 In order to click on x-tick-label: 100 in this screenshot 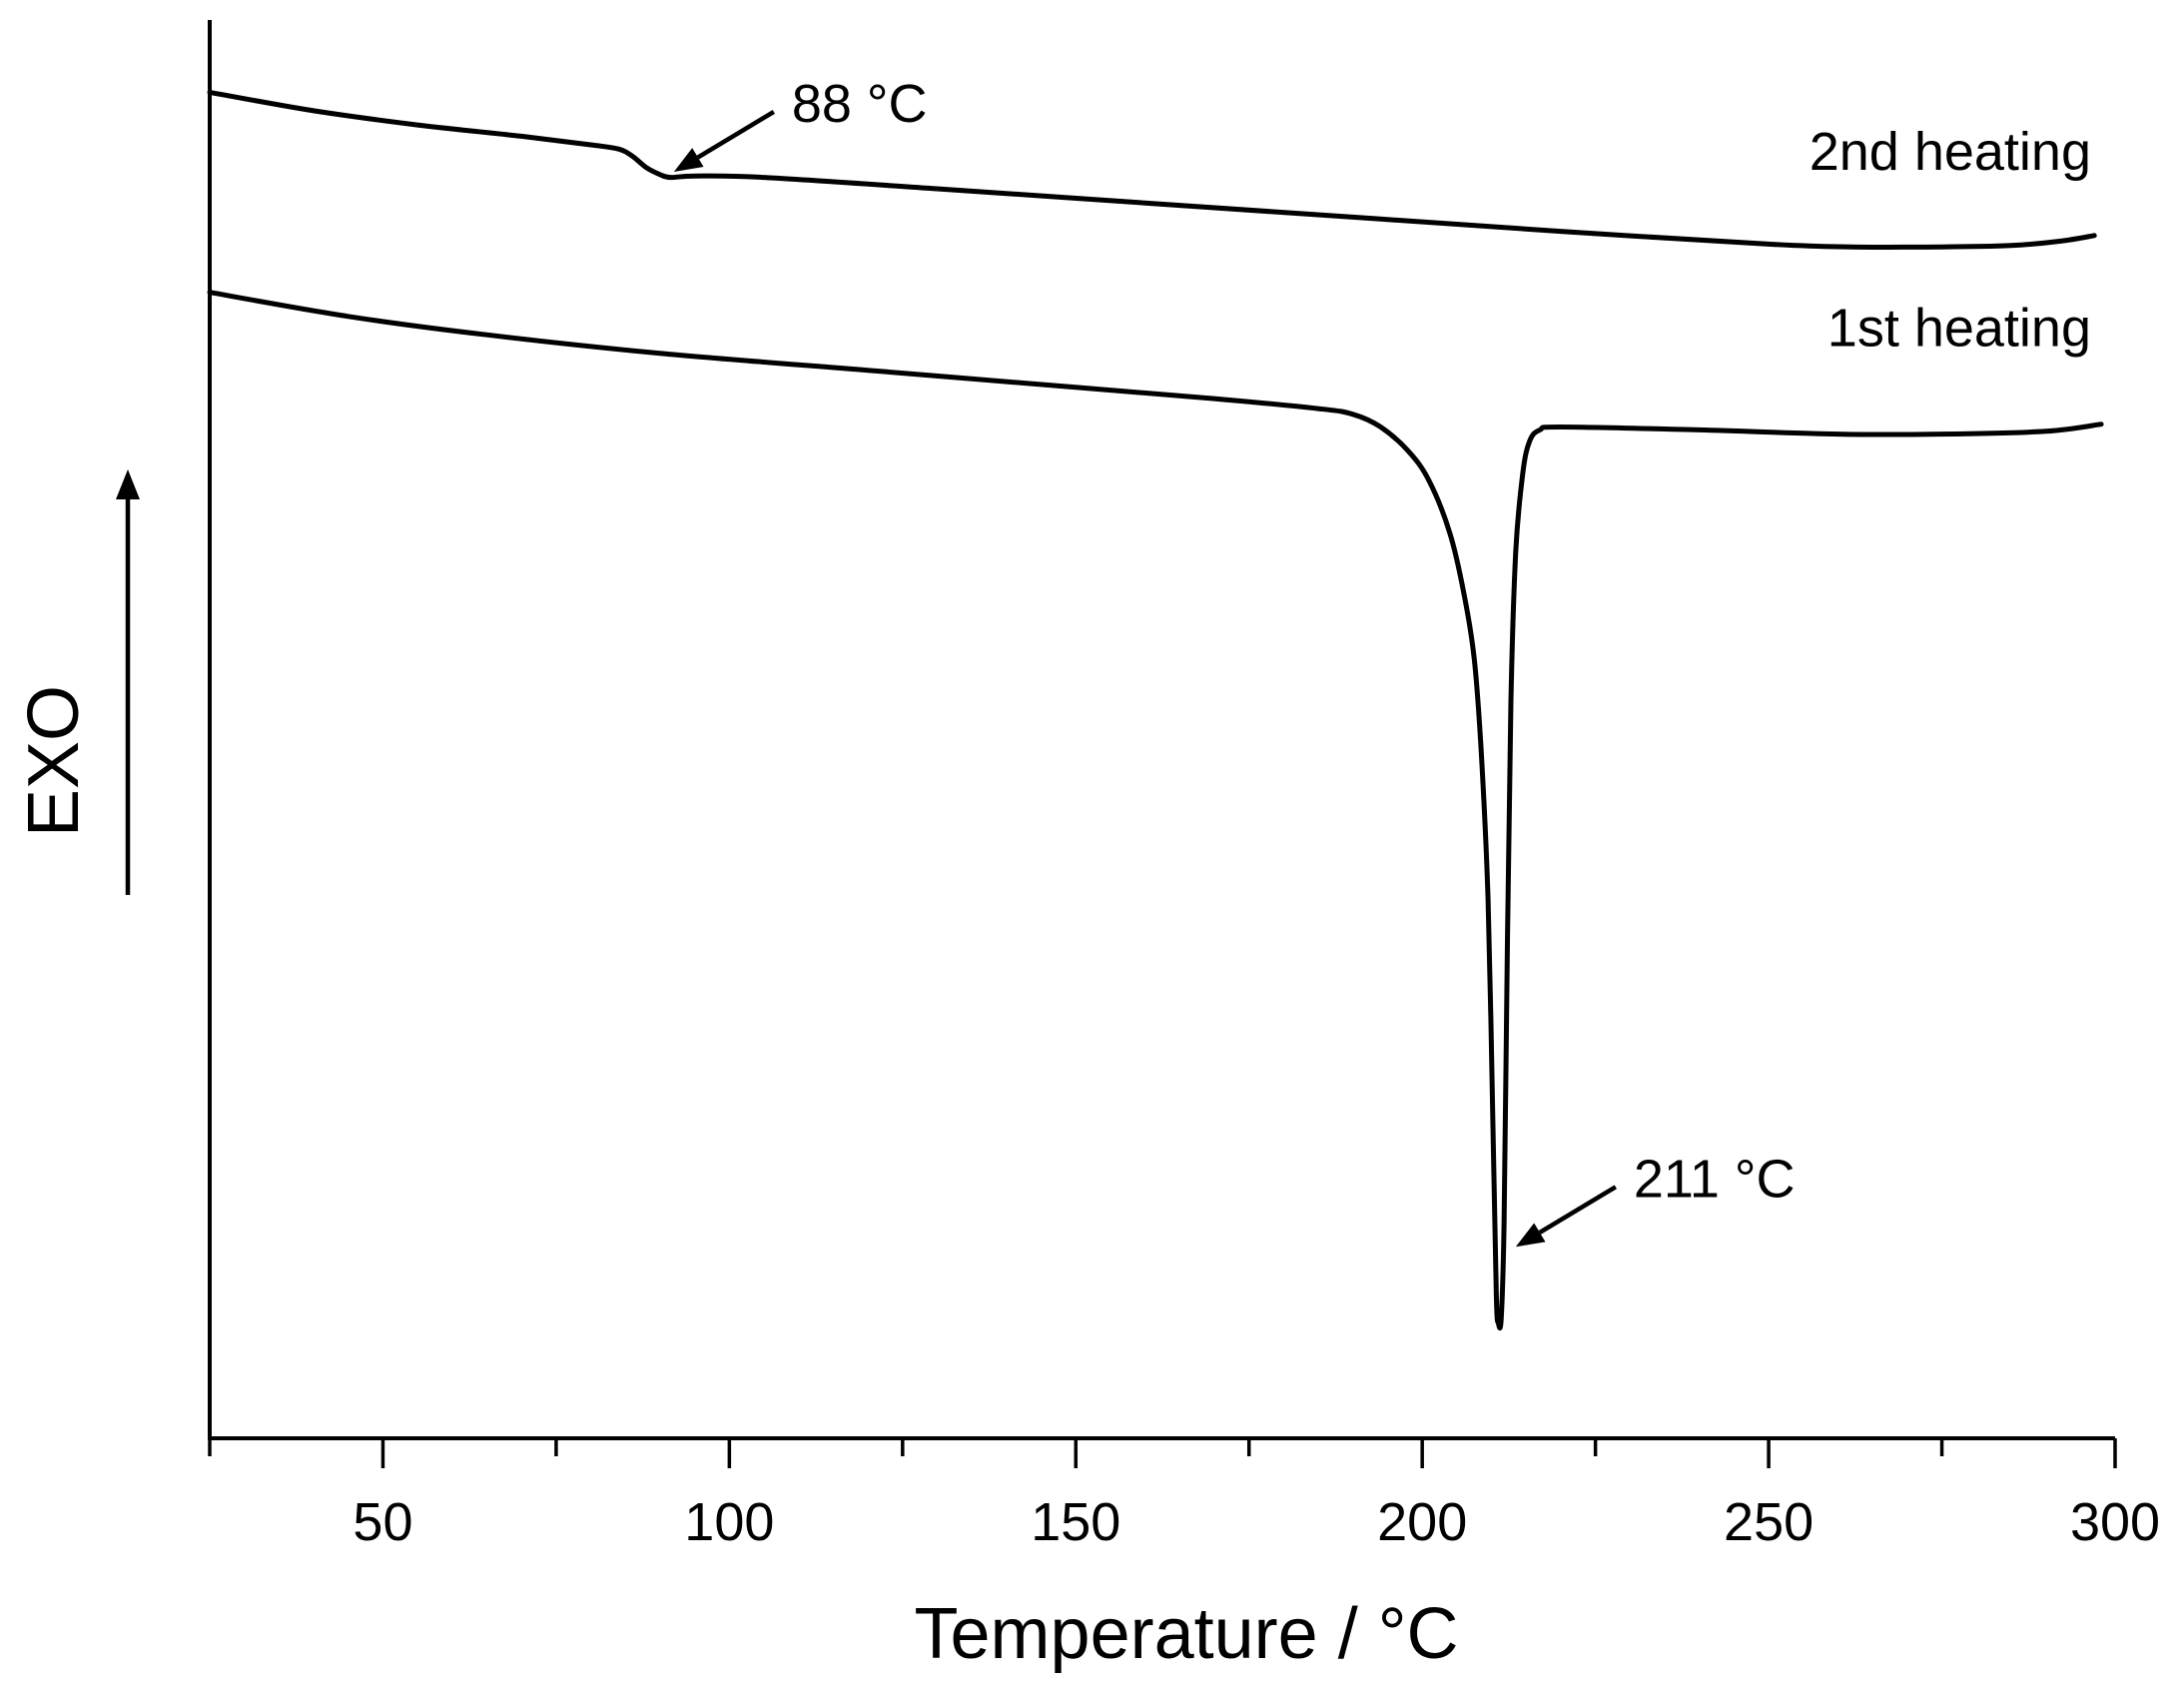, I will do `click(729, 1522)`.